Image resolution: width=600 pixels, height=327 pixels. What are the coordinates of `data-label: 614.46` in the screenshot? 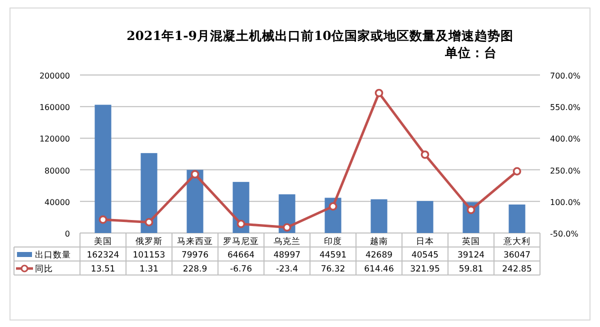 It's located at (379, 269).